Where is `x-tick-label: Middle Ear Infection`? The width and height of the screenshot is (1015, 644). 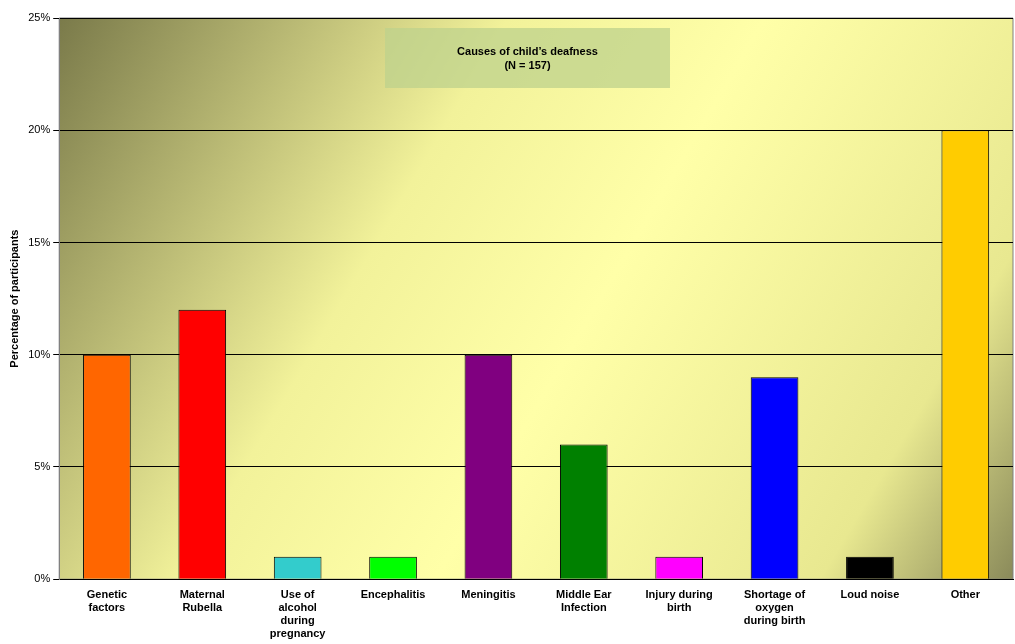
x-tick-label: Middle Ear Infection is located at coordinates (584, 600).